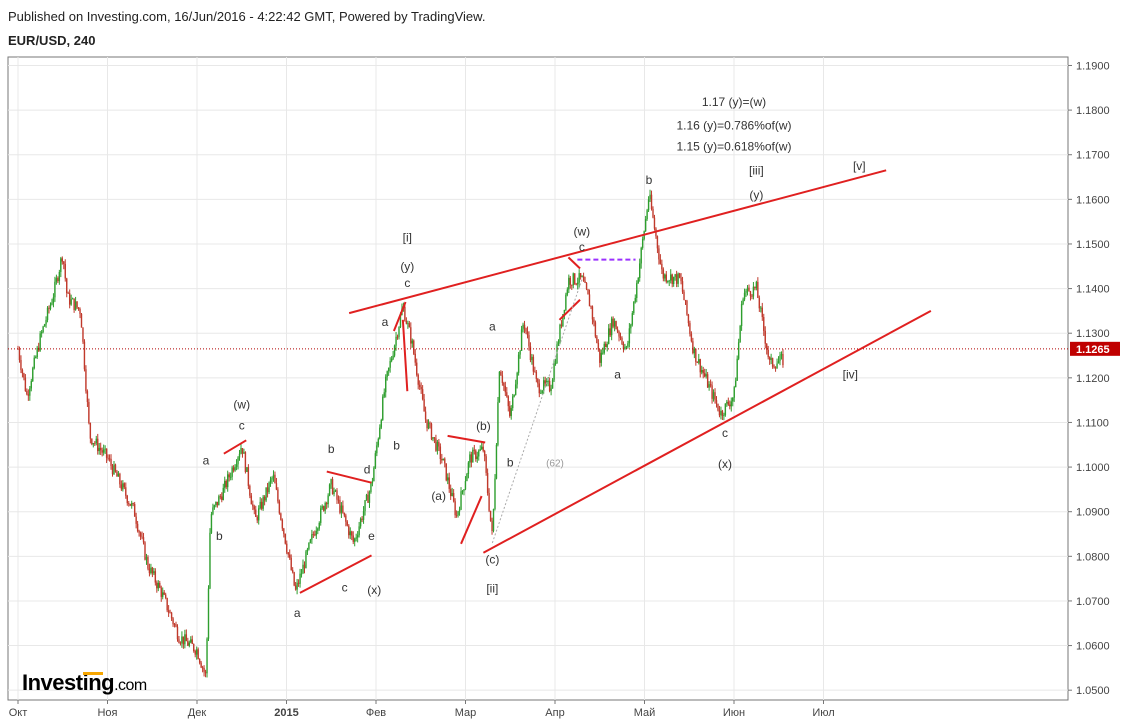  Describe the element at coordinates (492, 327) in the screenshot. I see `annotation-label: a` at that location.